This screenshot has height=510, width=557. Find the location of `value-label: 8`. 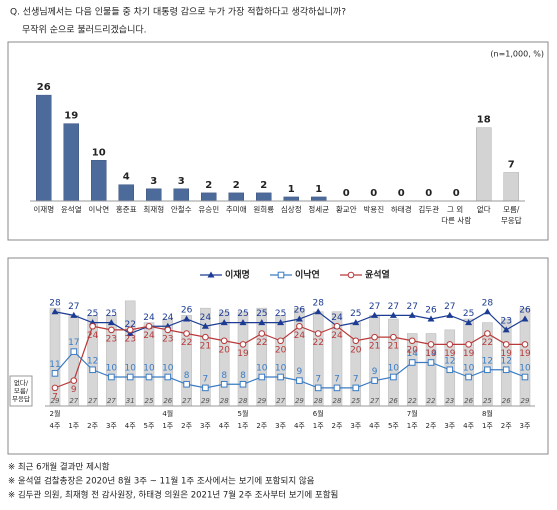

value-label: 8 is located at coordinates (243, 376).